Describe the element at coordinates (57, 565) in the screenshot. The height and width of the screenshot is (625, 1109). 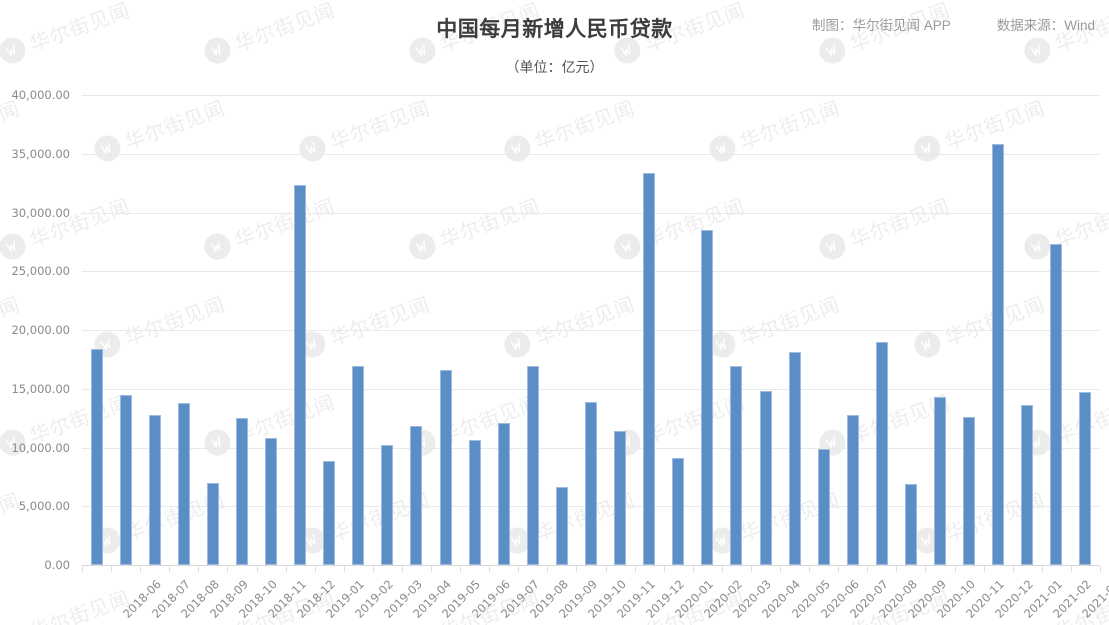
I see `y-axis-tick-label: 0.00` at that location.